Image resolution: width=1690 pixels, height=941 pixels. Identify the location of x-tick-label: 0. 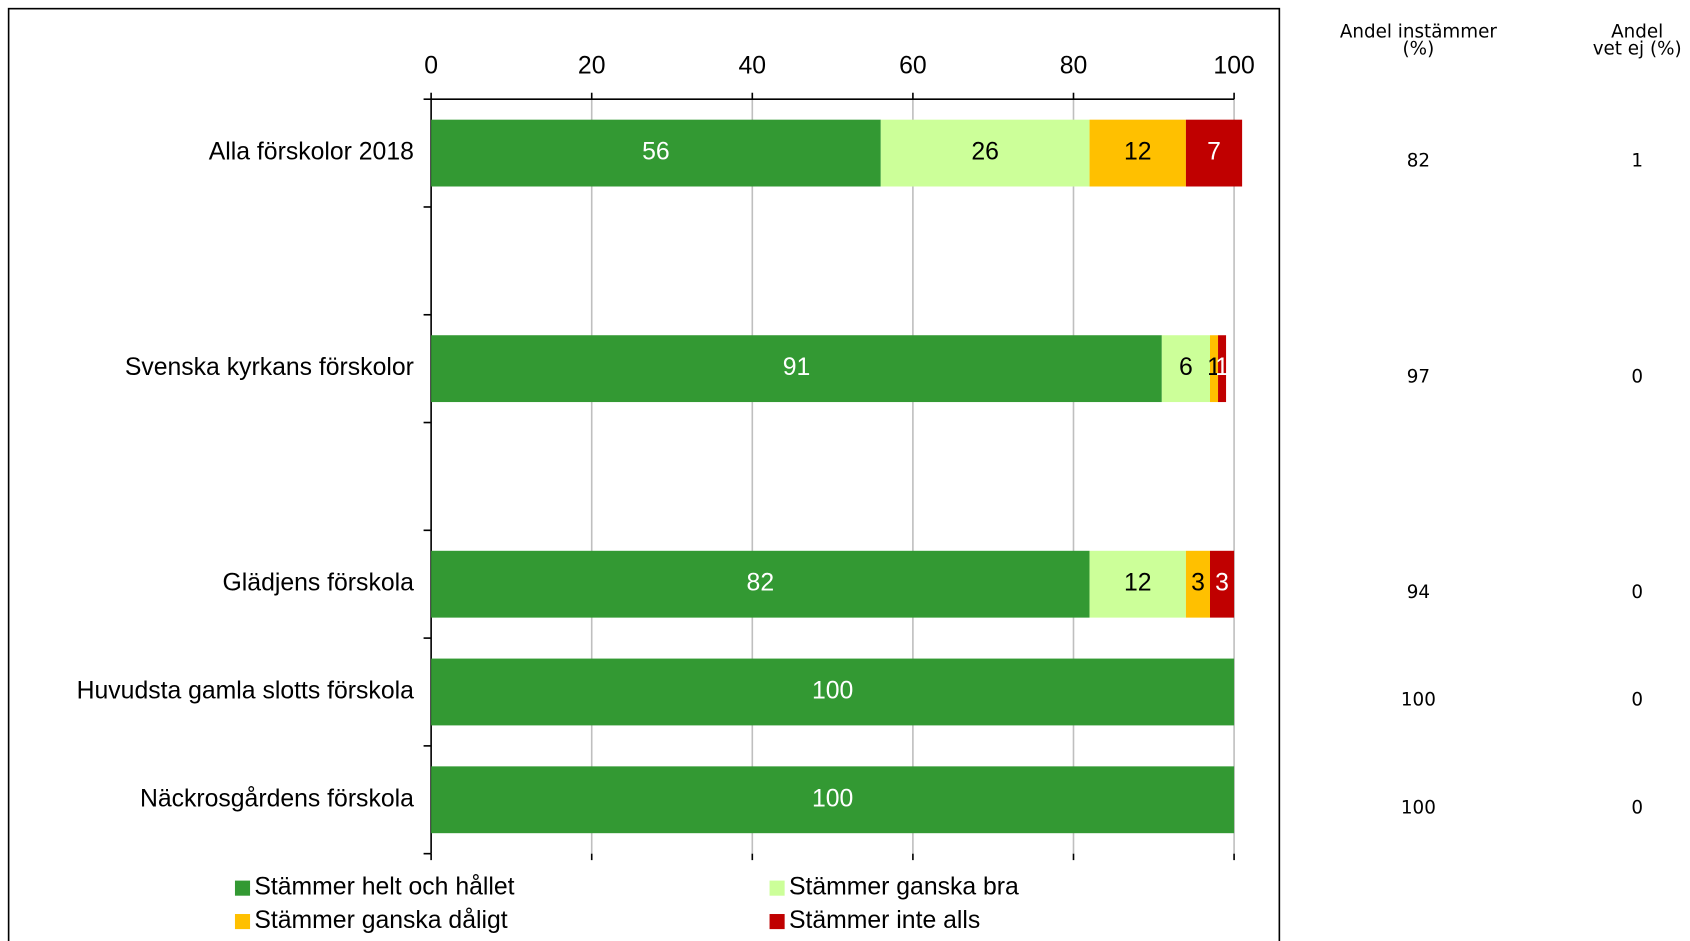
(431, 65).